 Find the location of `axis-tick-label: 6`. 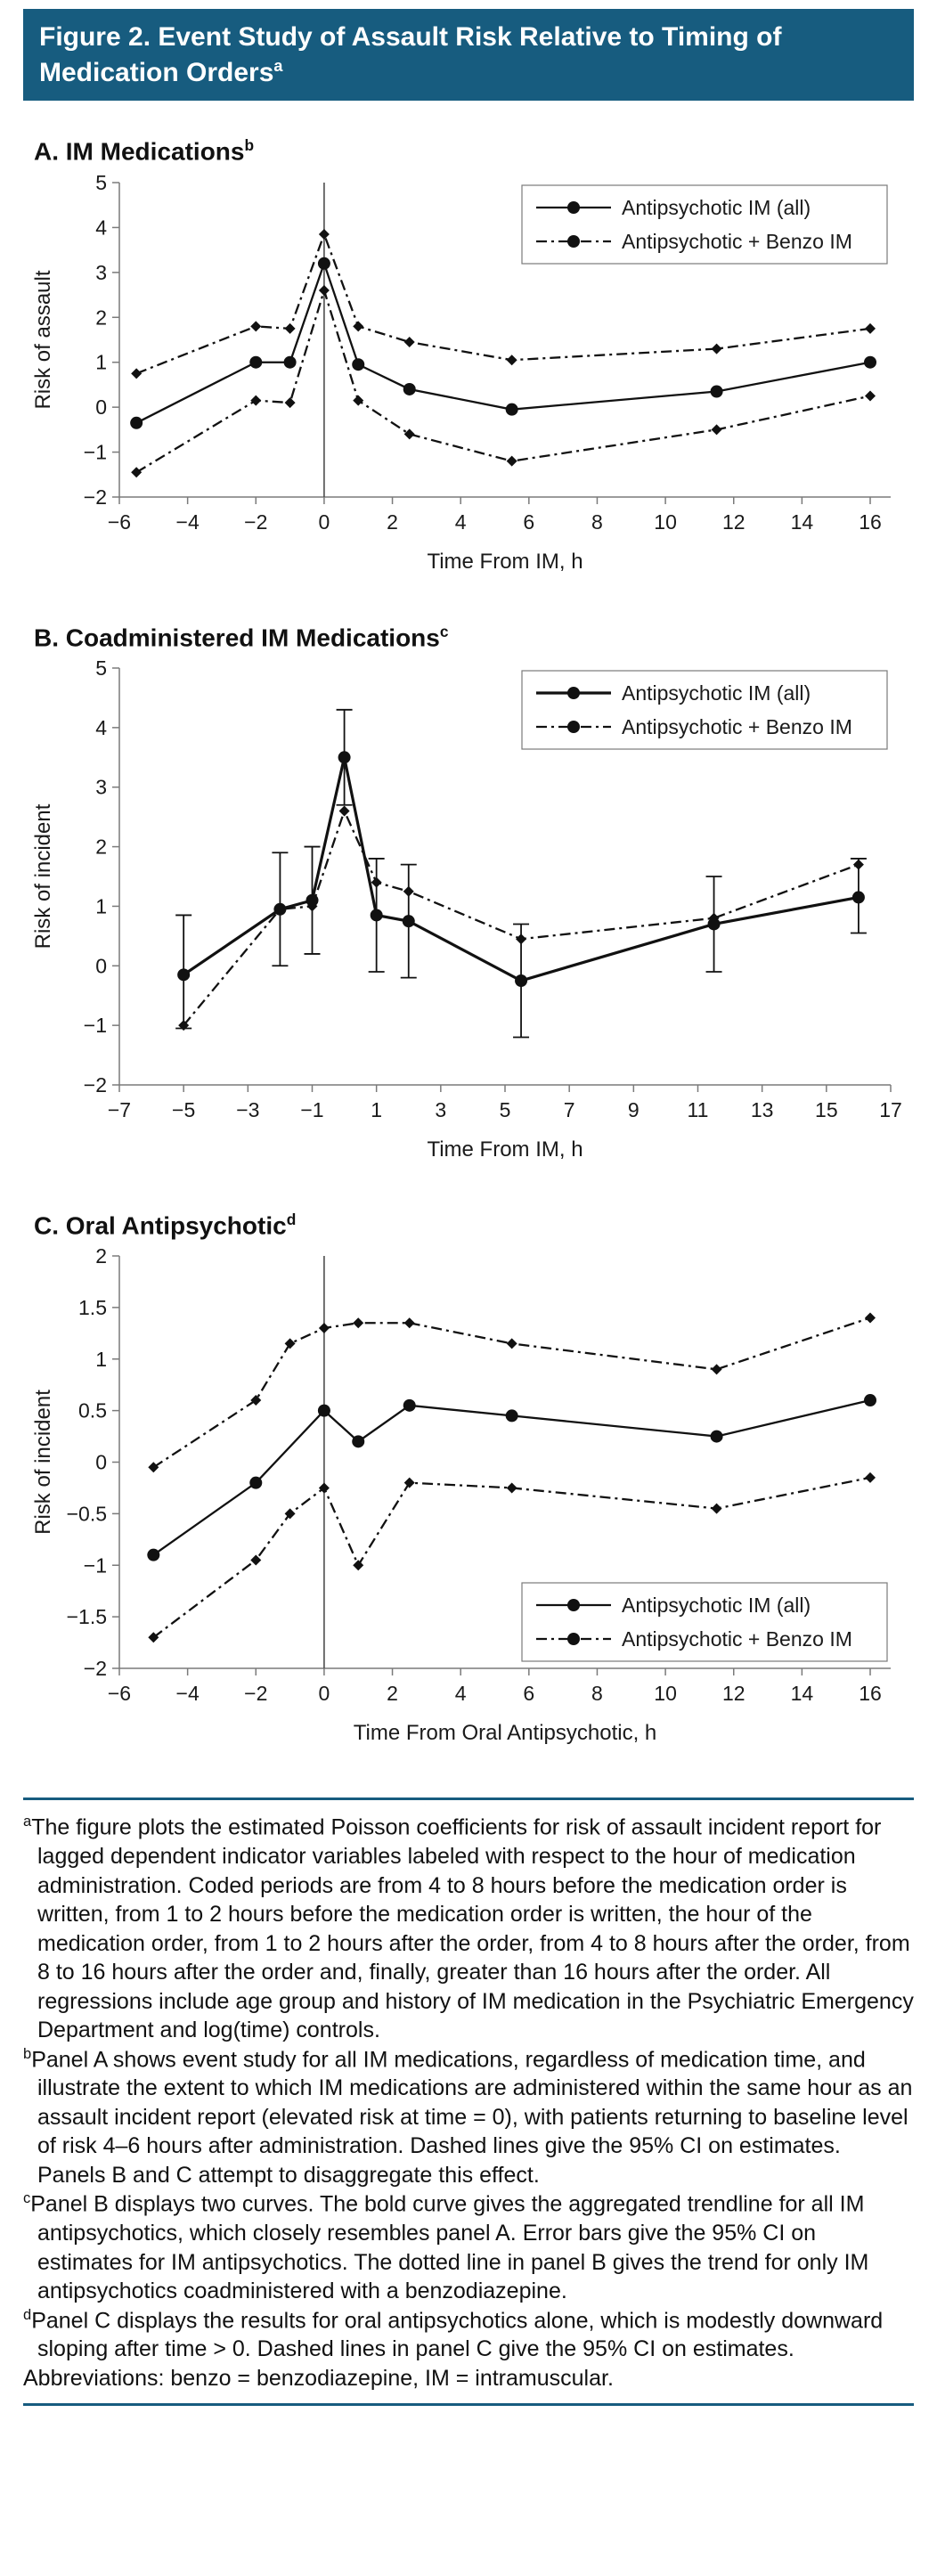

axis-tick-label: 6 is located at coordinates (528, 522).